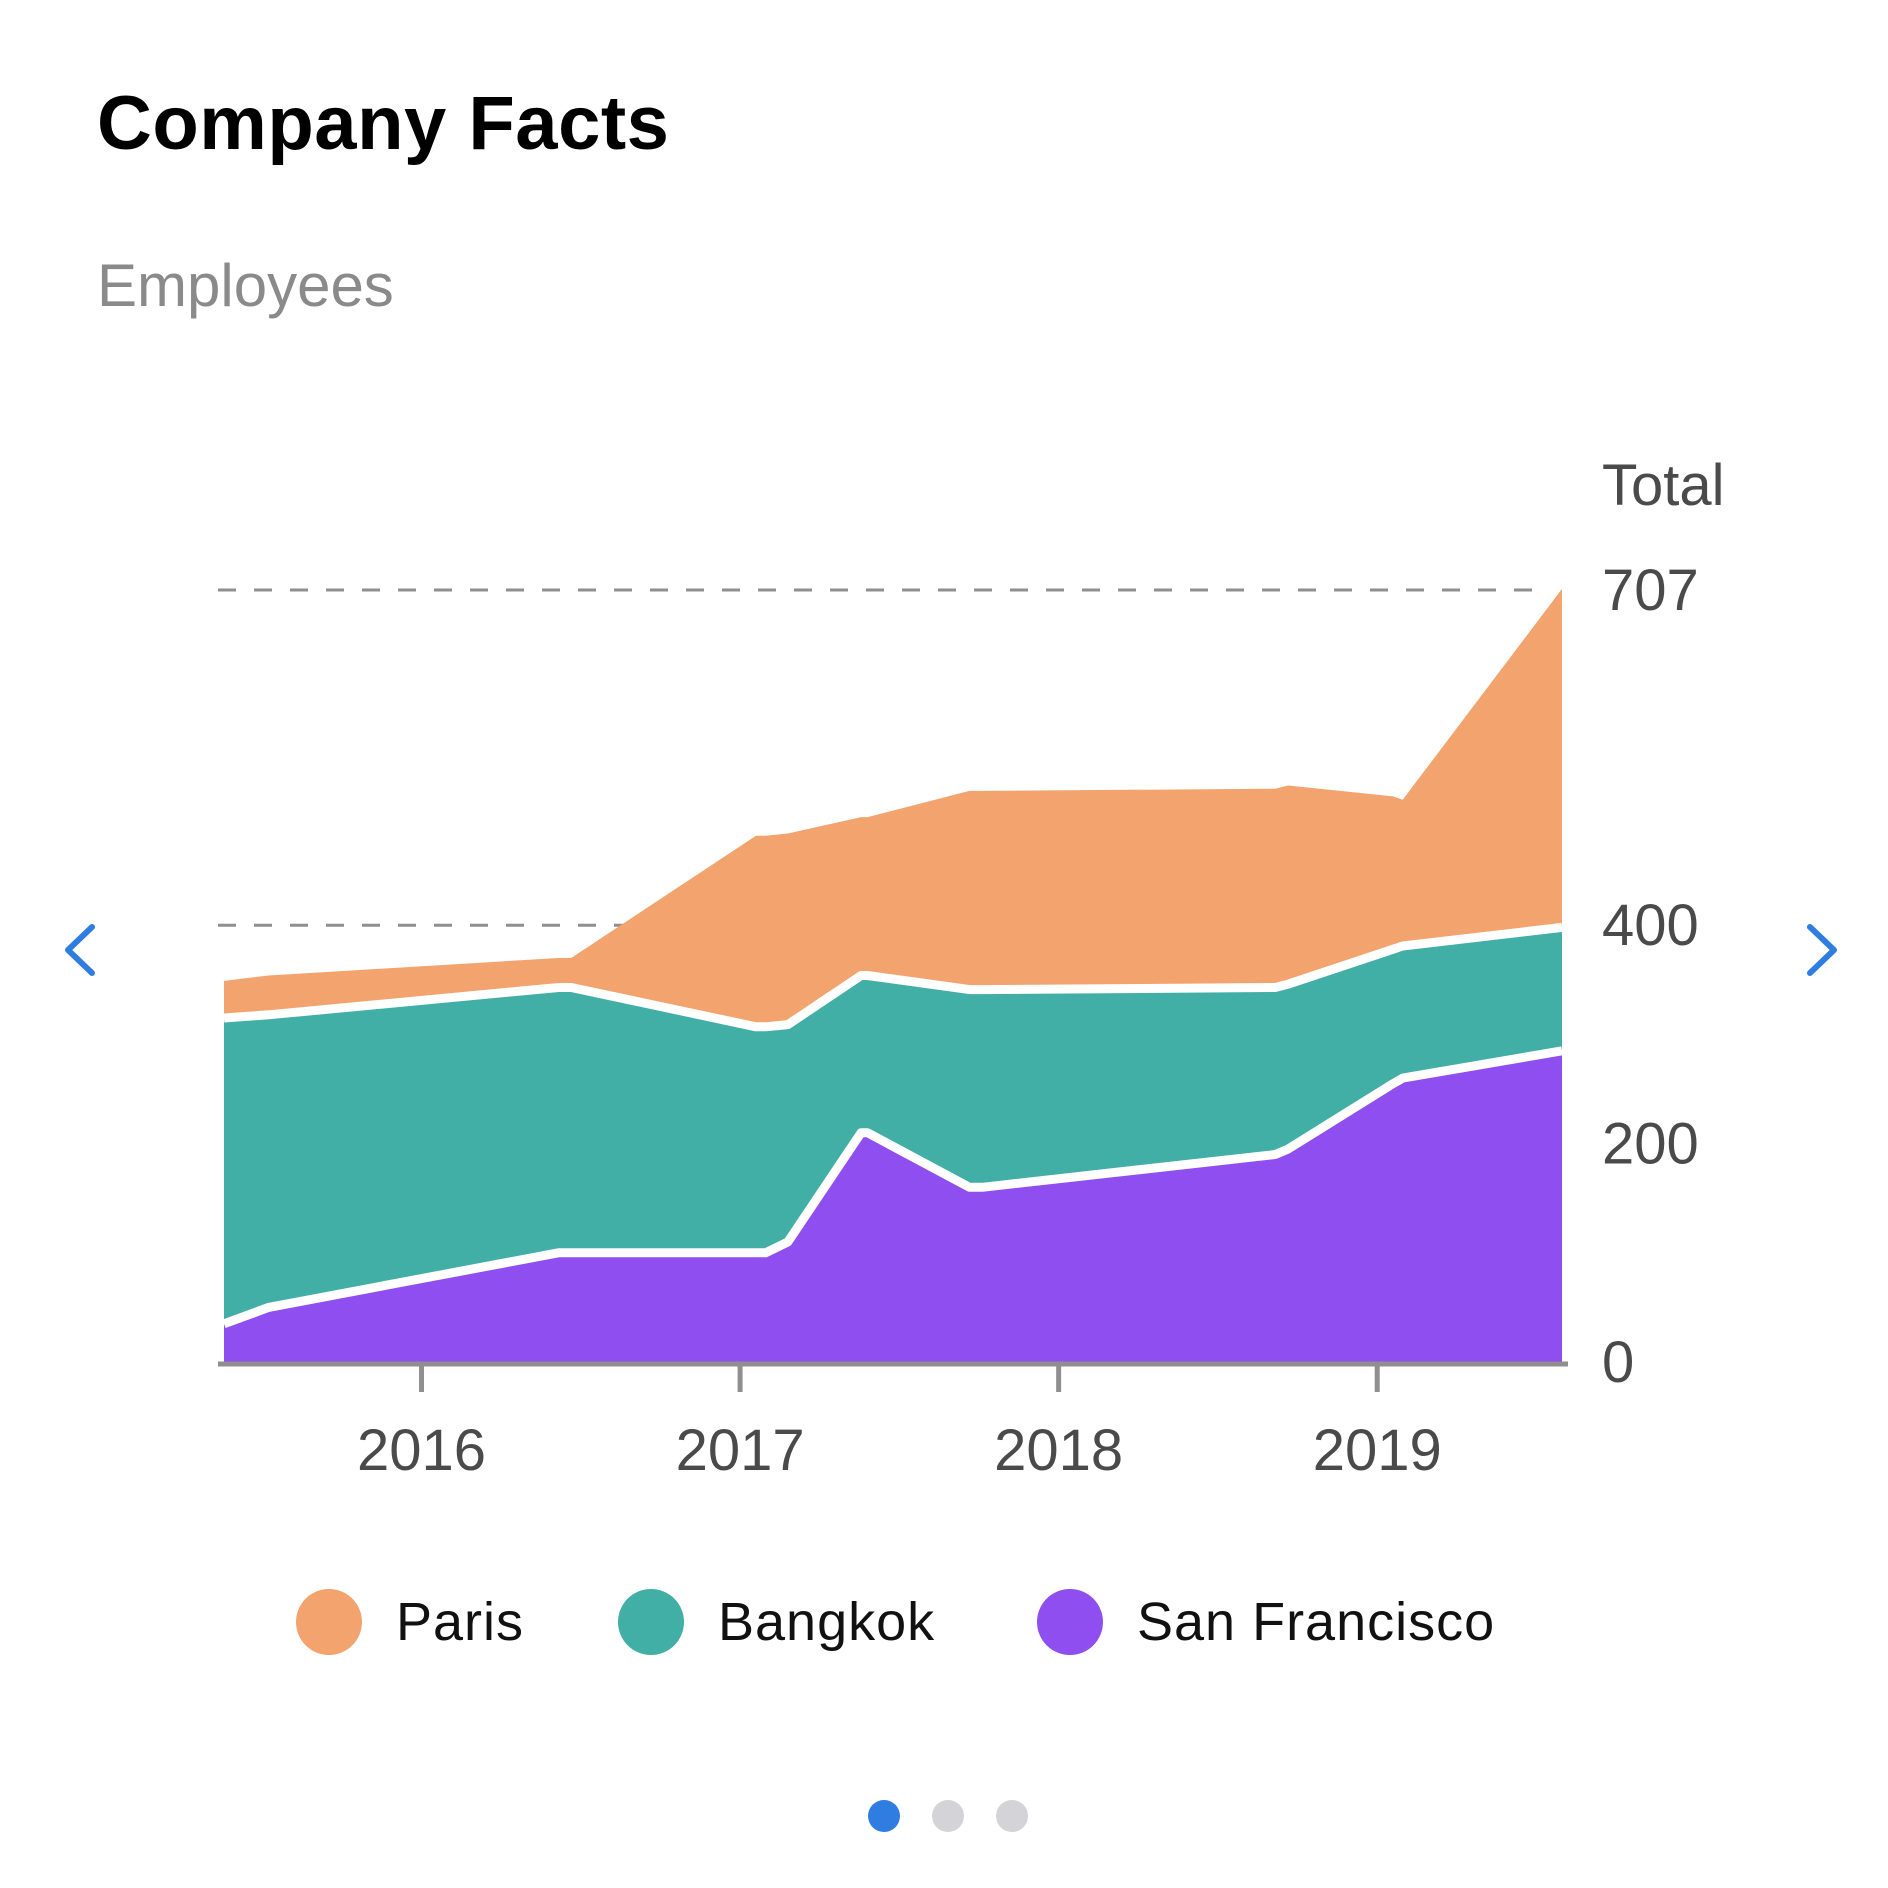 Image resolution: width=1888 pixels, height=1888 pixels. I want to click on y-tick-label-200: 200, so click(1650, 1144).